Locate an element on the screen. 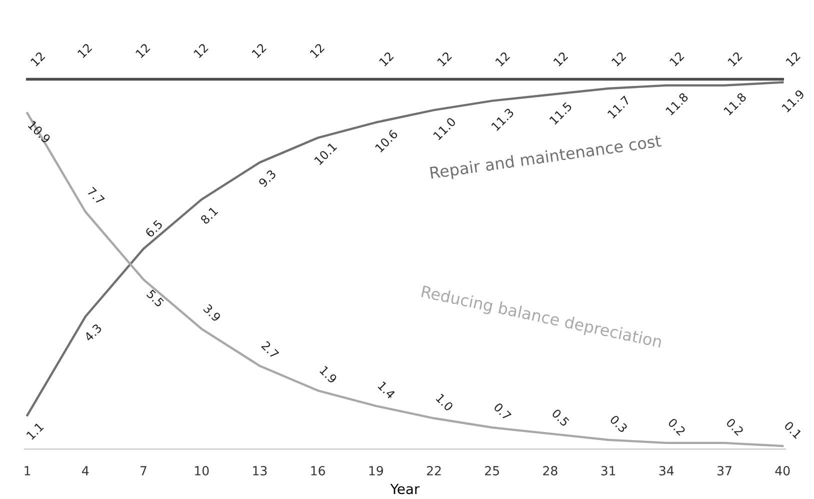 This screenshot has height=499, width=814. data-label: 0.7 is located at coordinates (502, 411).